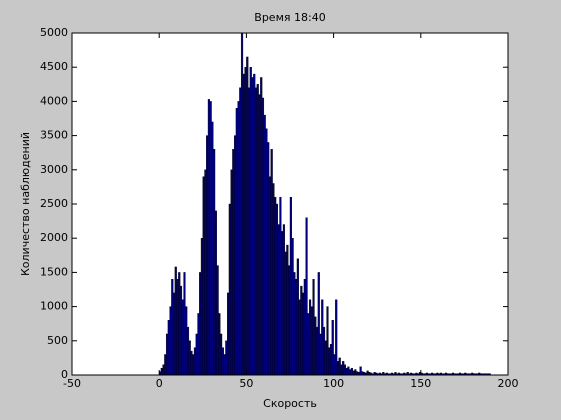 This screenshot has height=420, width=561. I want to click on y-tick-label: 4500, so click(54, 66).